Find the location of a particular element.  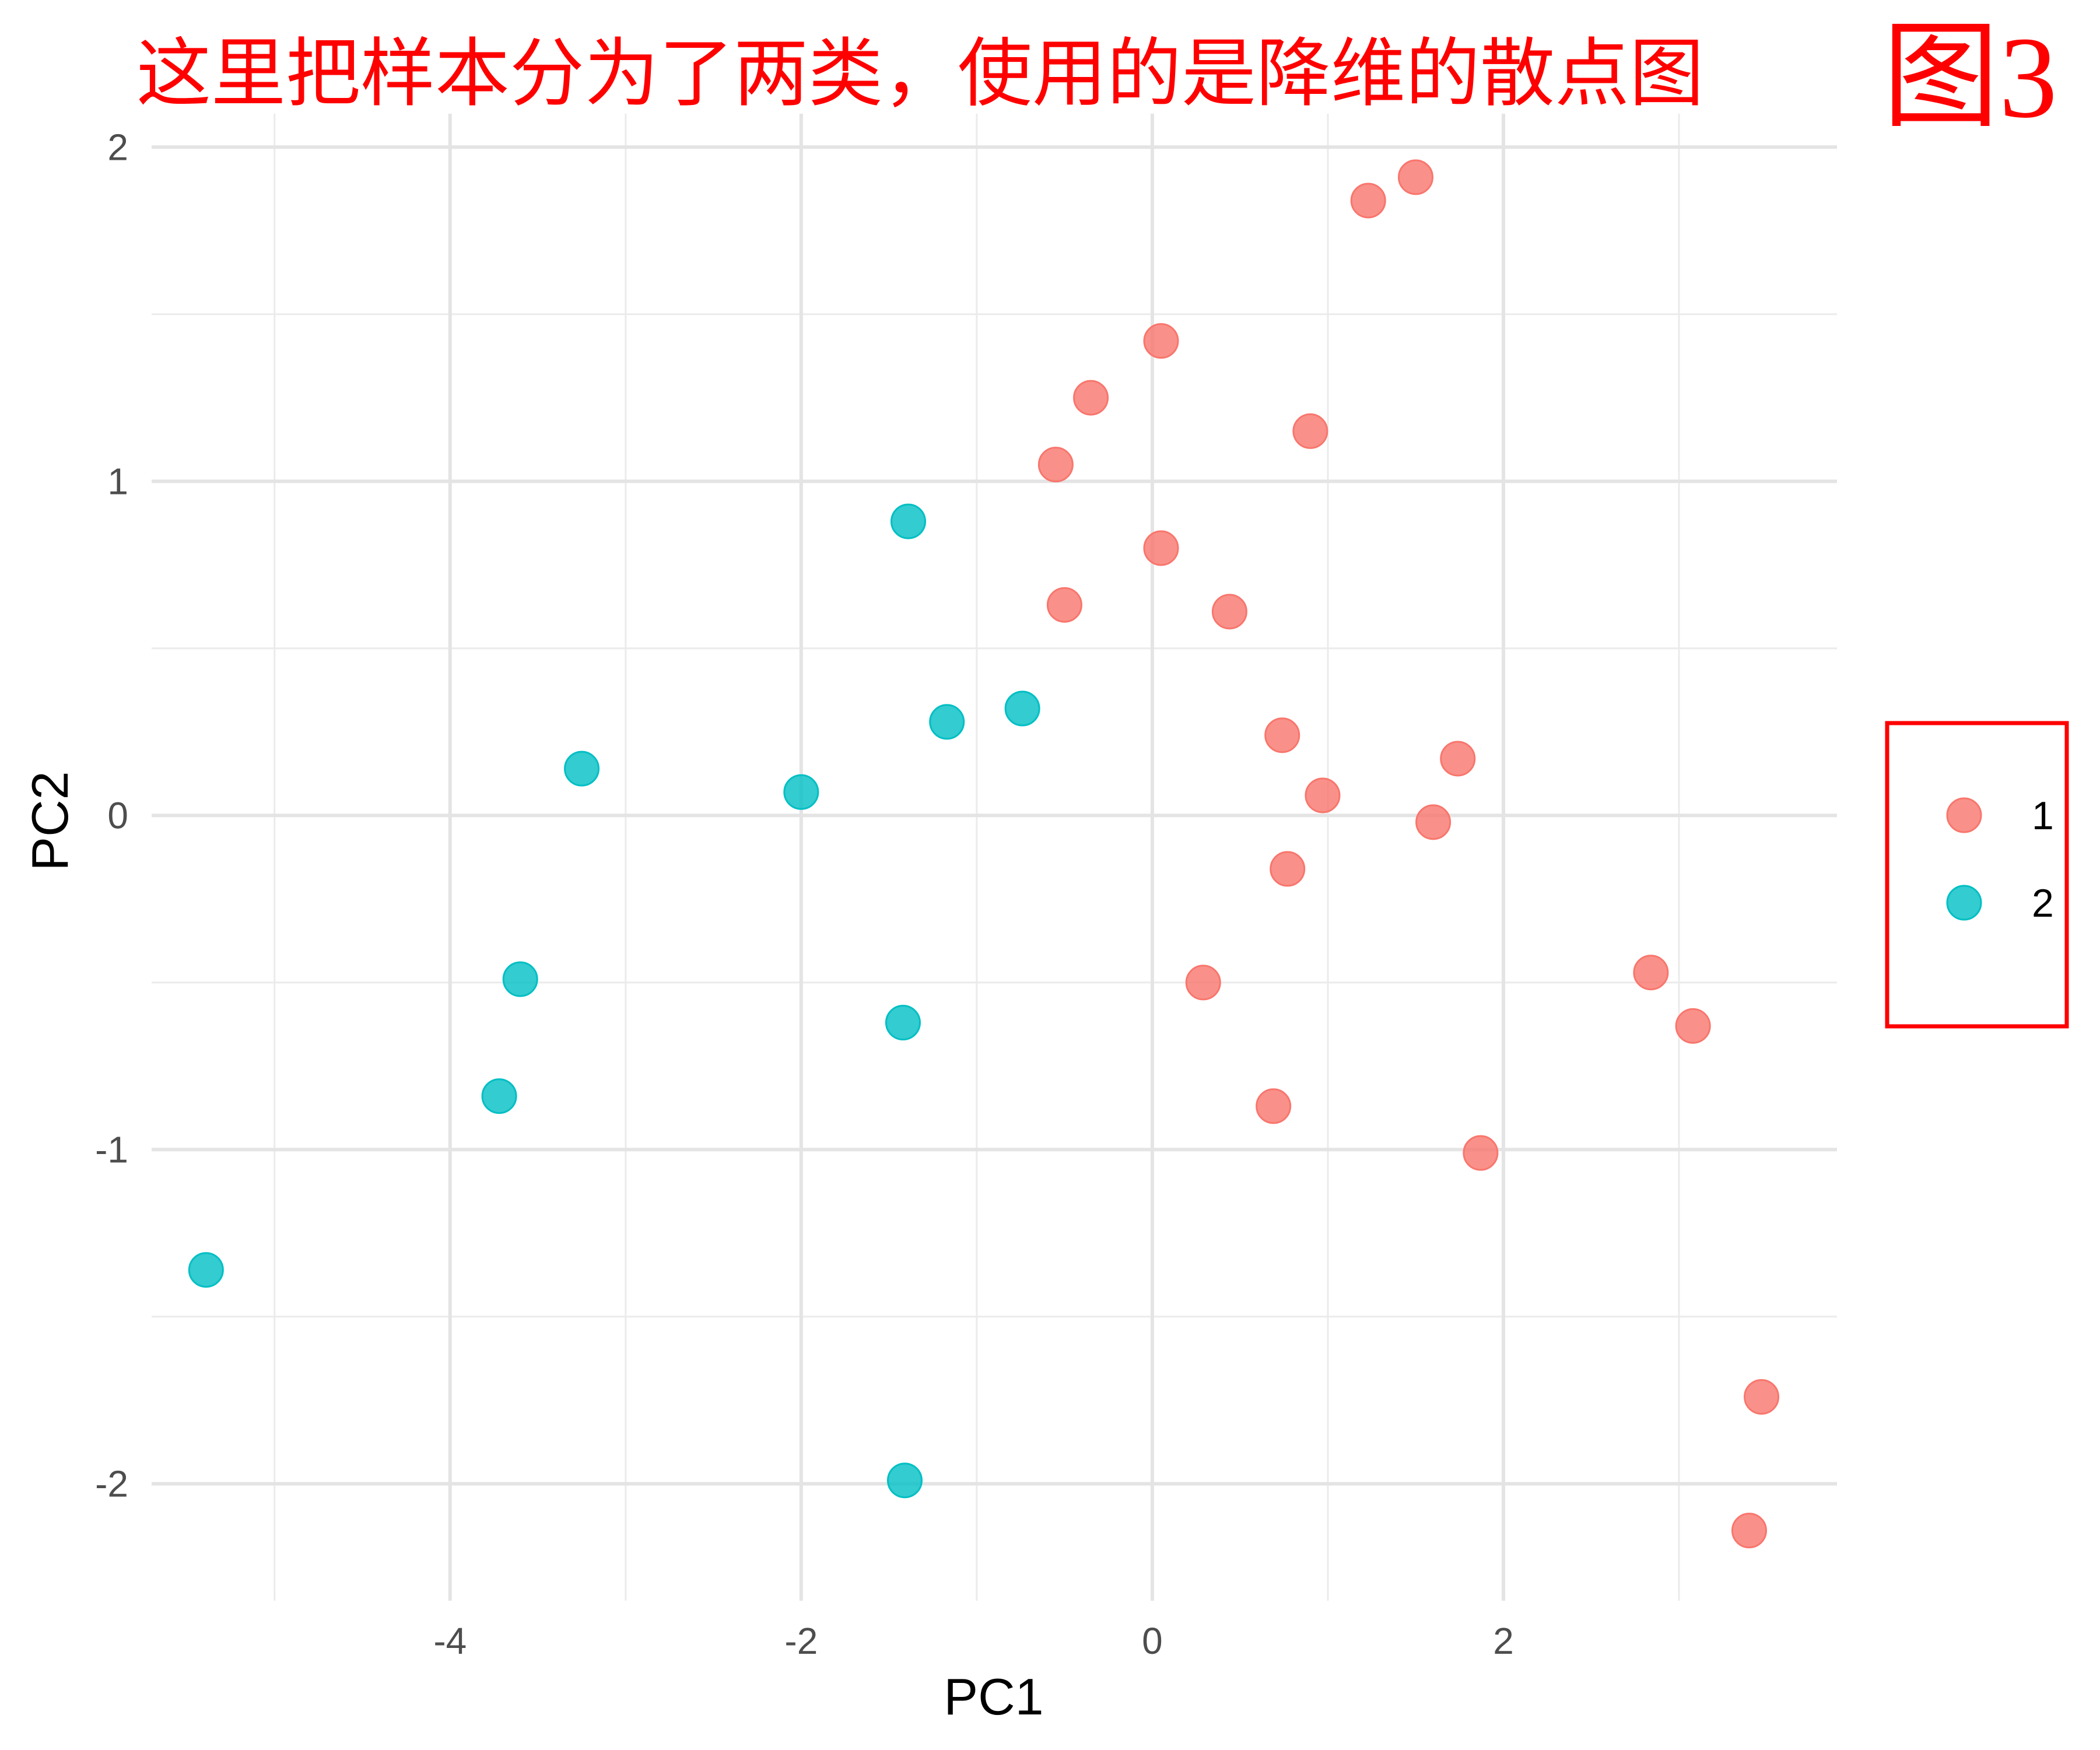

y-tick-label: -1 is located at coordinates (111, 1149).